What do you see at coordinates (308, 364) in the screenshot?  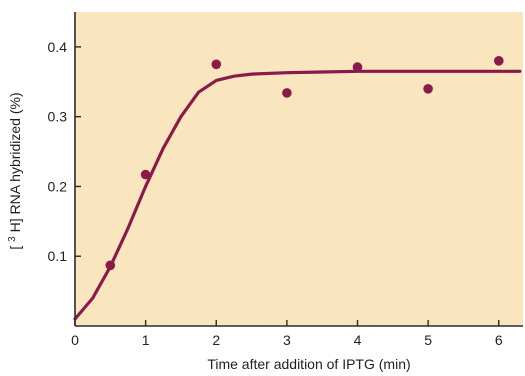 I see `x-axis-title: Time after addition of IPTG (min)` at bounding box center [308, 364].